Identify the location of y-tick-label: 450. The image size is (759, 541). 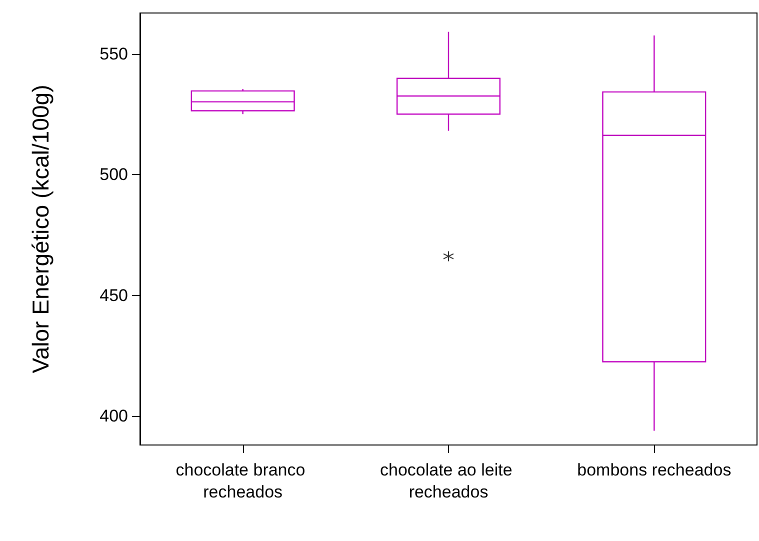
(114, 295).